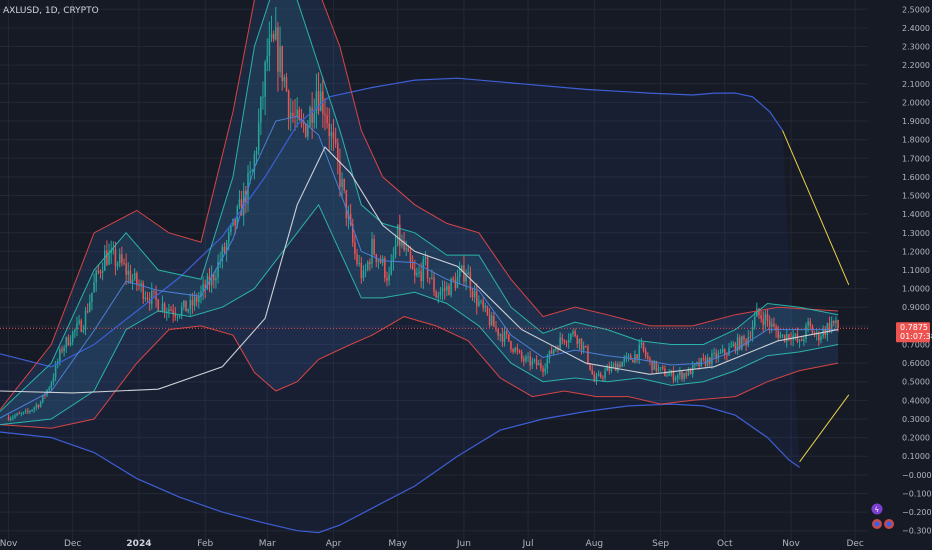 Image resolution: width=932 pixels, height=550 pixels. What do you see at coordinates (916, 233) in the screenshot?
I see `y-tick-label: 1.3000` at bounding box center [916, 233].